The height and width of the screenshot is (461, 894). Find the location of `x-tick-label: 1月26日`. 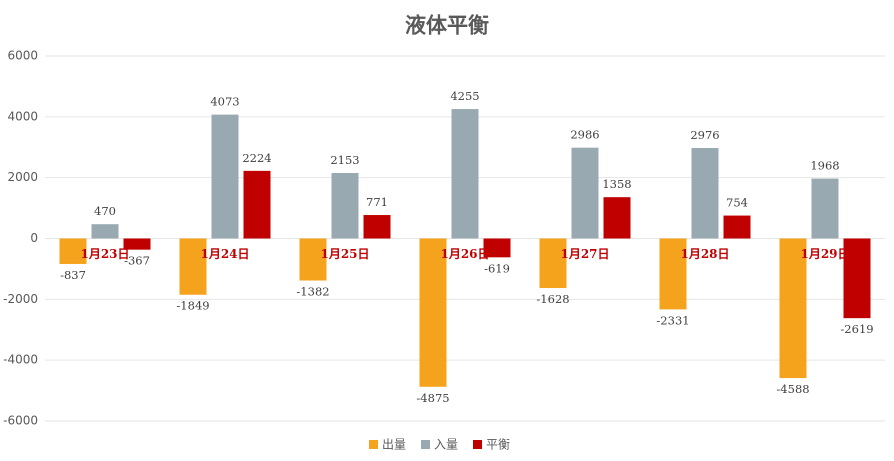

x-tick-label: 1月26日 is located at coordinates (464, 254).